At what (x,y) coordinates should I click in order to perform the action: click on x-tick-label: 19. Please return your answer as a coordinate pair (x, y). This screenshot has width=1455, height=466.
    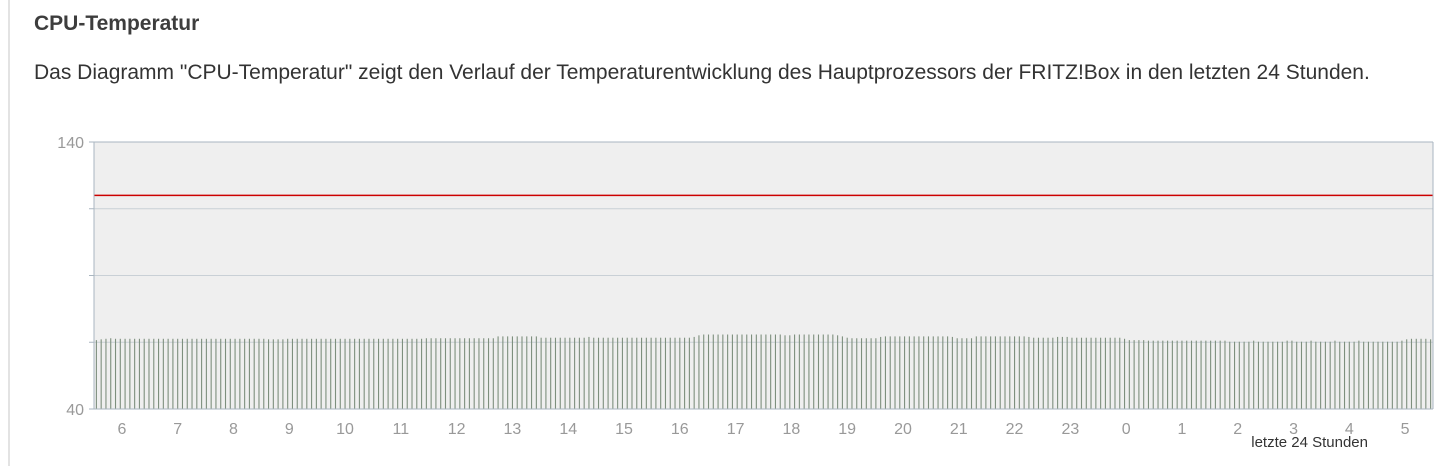
    Looking at the image, I should click on (847, 429).